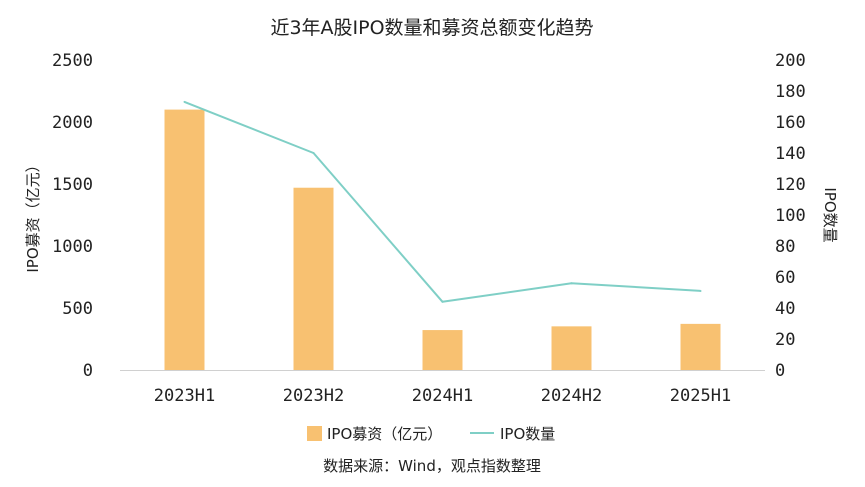 This screenshot has width=865, height=487. Describe the element at coordinates (33, 214) in the screenshot. I see `left-axis-title: IPO募资（亿元）` at that location.